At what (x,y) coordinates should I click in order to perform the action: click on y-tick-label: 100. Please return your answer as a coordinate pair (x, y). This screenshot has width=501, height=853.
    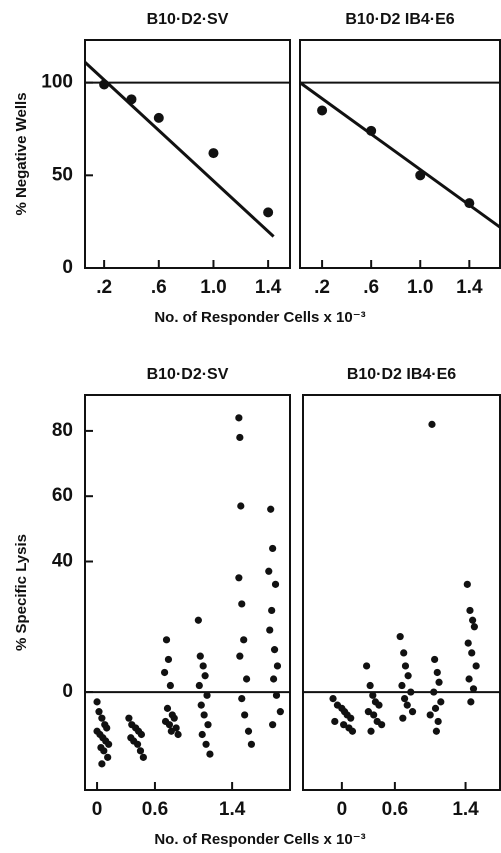
    Looking at the image, I should click on (57, 82).